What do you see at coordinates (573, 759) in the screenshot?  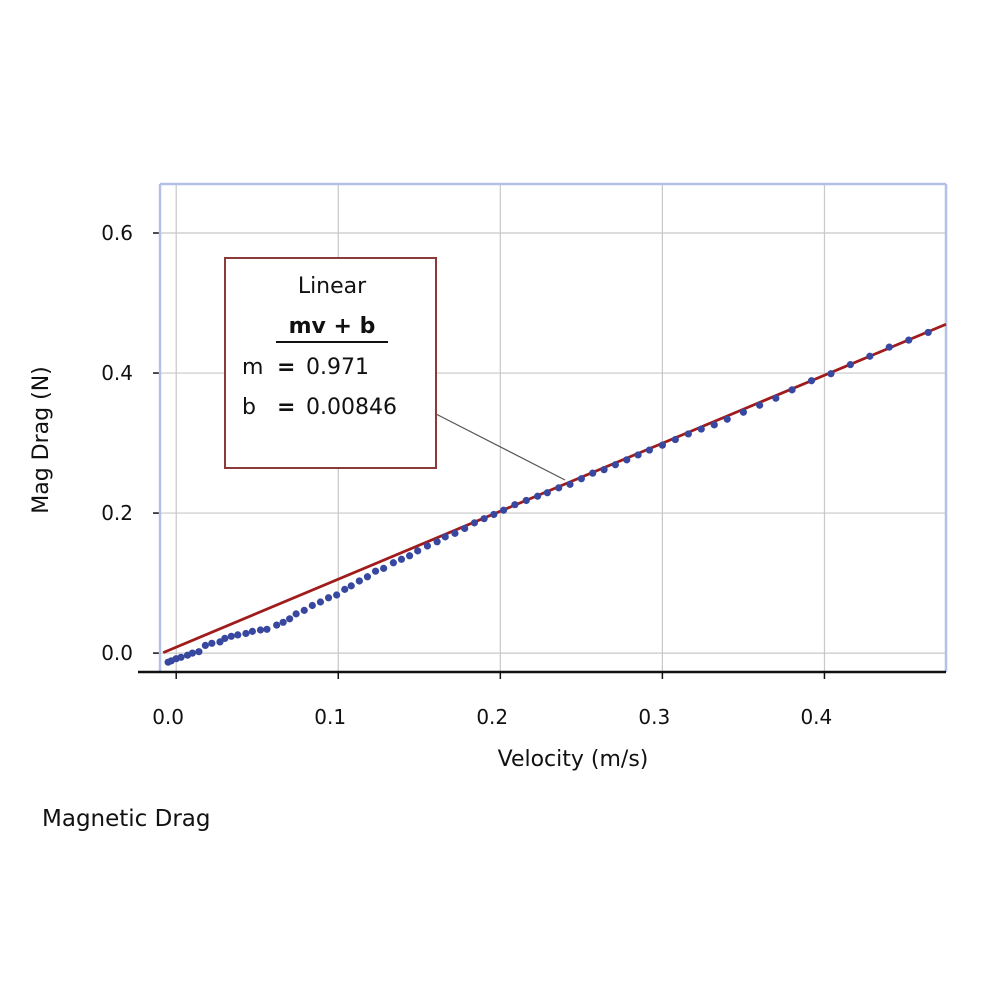 I see `x-axis-title: Velocity (m/s)` at bounding box center [573, 759].